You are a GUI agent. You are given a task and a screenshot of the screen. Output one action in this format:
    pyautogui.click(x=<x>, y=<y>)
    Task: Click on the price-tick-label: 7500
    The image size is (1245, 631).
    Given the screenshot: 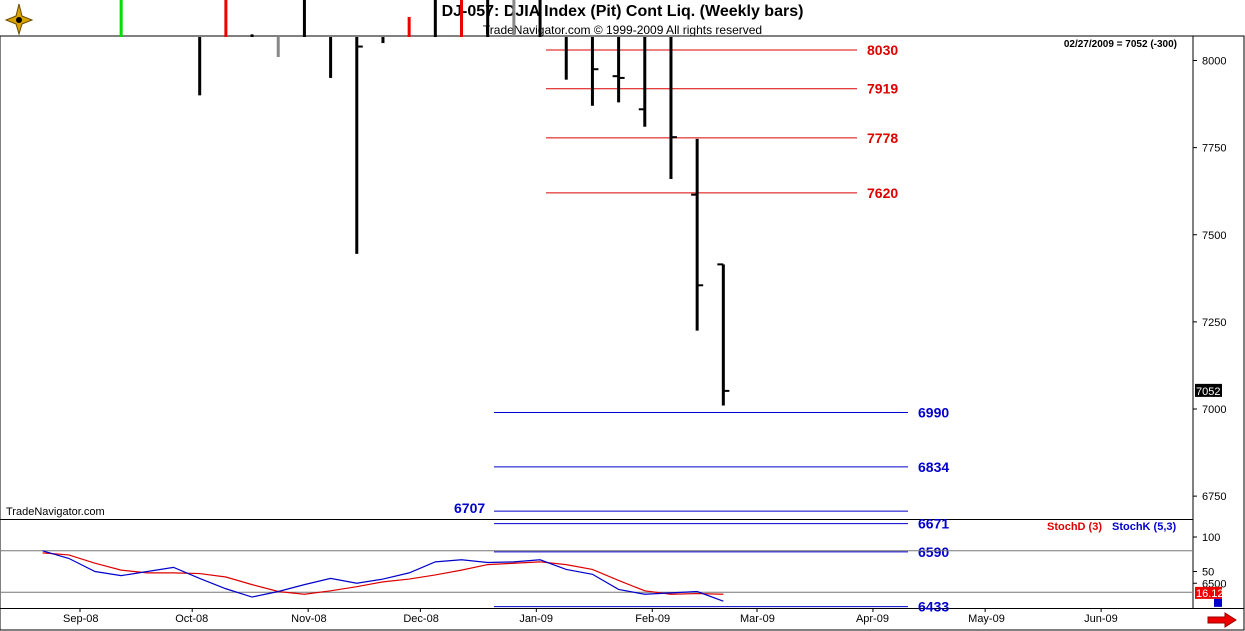 What is the action you would take?
    pyautogui.click(x=1214, y=236)
    